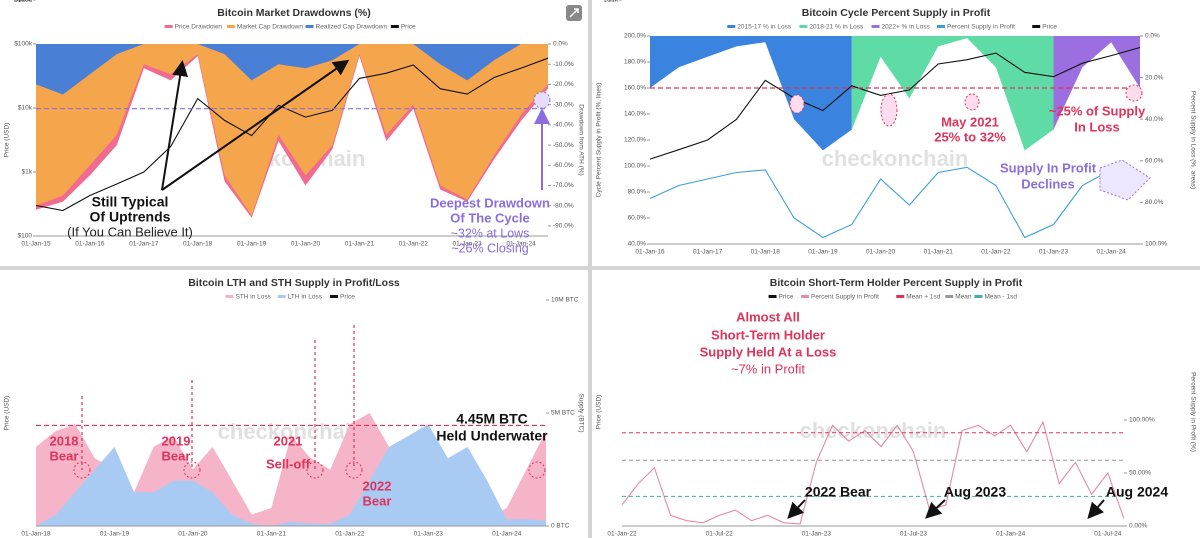 The height and width of the screenshot is (538, 1200). What do you see at coordinates (719, 534) in the screenshot?
I see `x-tick-label: 01-Jul-22` at bounding box center [719, 534].